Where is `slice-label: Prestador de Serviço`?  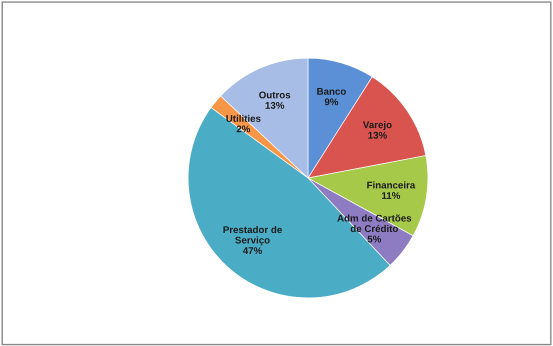 slice-label: Prestador de Serviço is located at coordinates (252, 236).